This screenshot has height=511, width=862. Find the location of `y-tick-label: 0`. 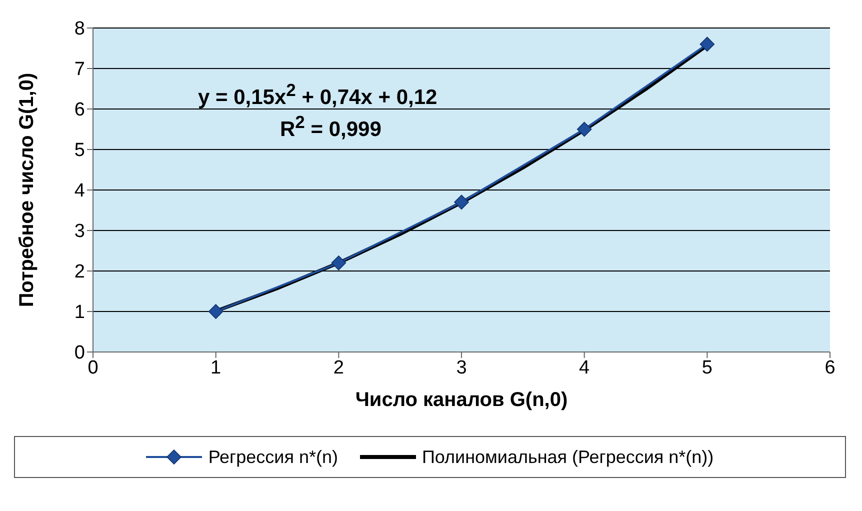

y-tick-label: 0 is located at coordinates (79, 353).